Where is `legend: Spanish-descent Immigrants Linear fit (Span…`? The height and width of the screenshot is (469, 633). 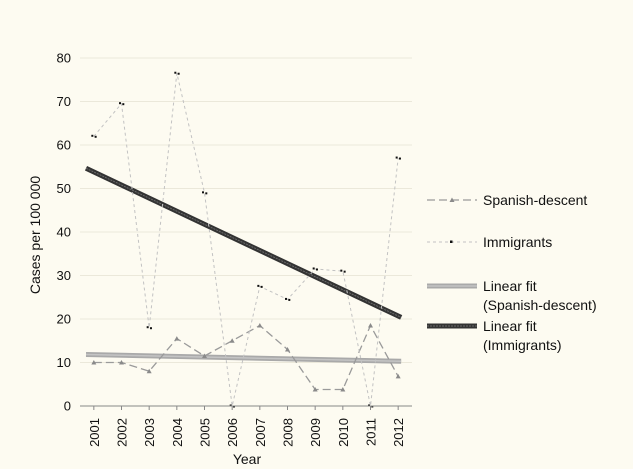
legend: Spanish-descent Immigrants Linear fit (Span… is located at coordinates (512, 272).